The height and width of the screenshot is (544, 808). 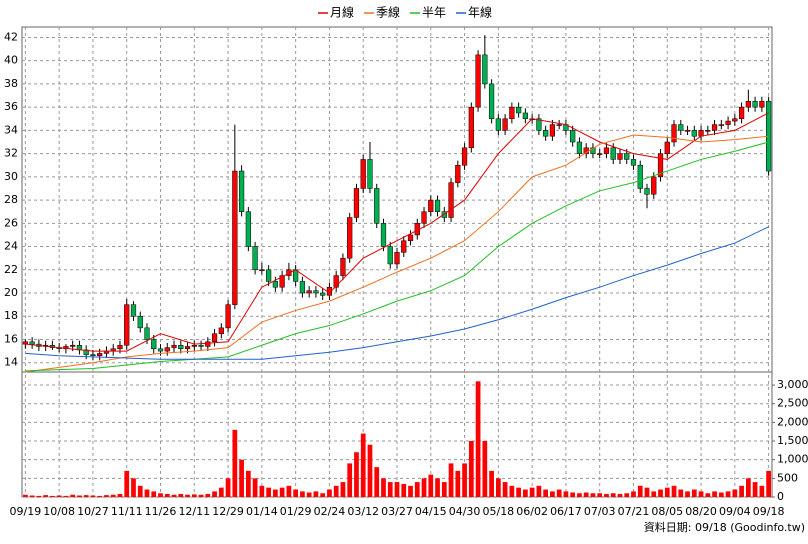 I want to click on x-tick-label: 03/27, so click(x=397, y=511).